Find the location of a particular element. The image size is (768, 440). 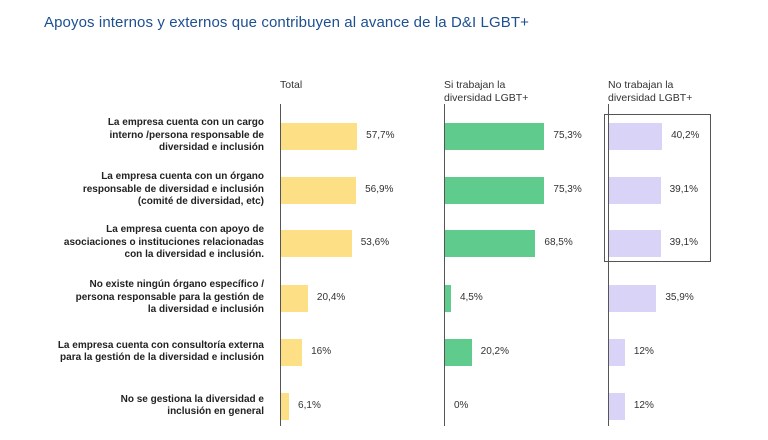

data-label: 53,6% is located at coordinates (375, 242).